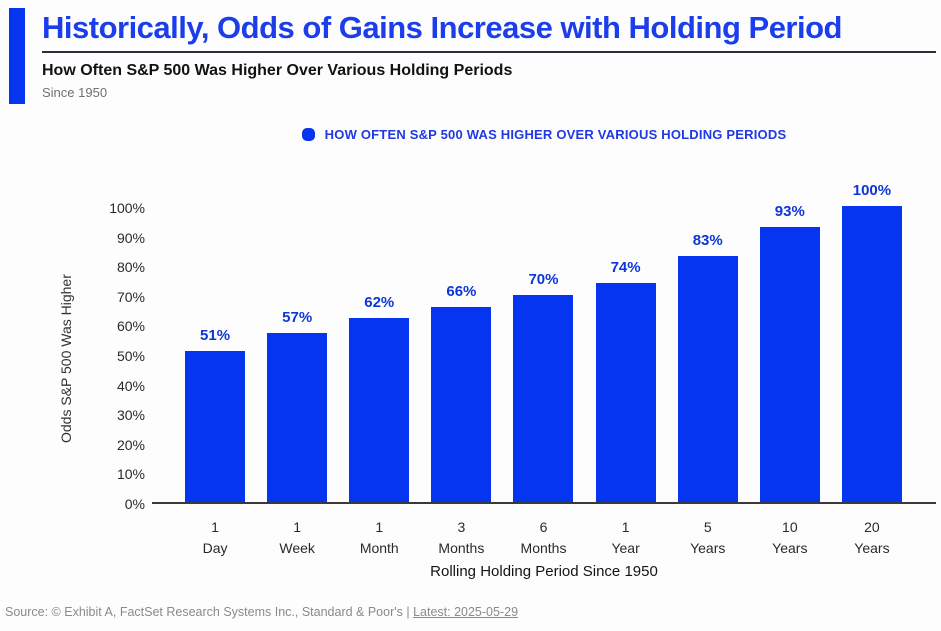 The width and height of the screenshot is (941, 631). I want to click on bar-slot: 93%, so click(790, 352).